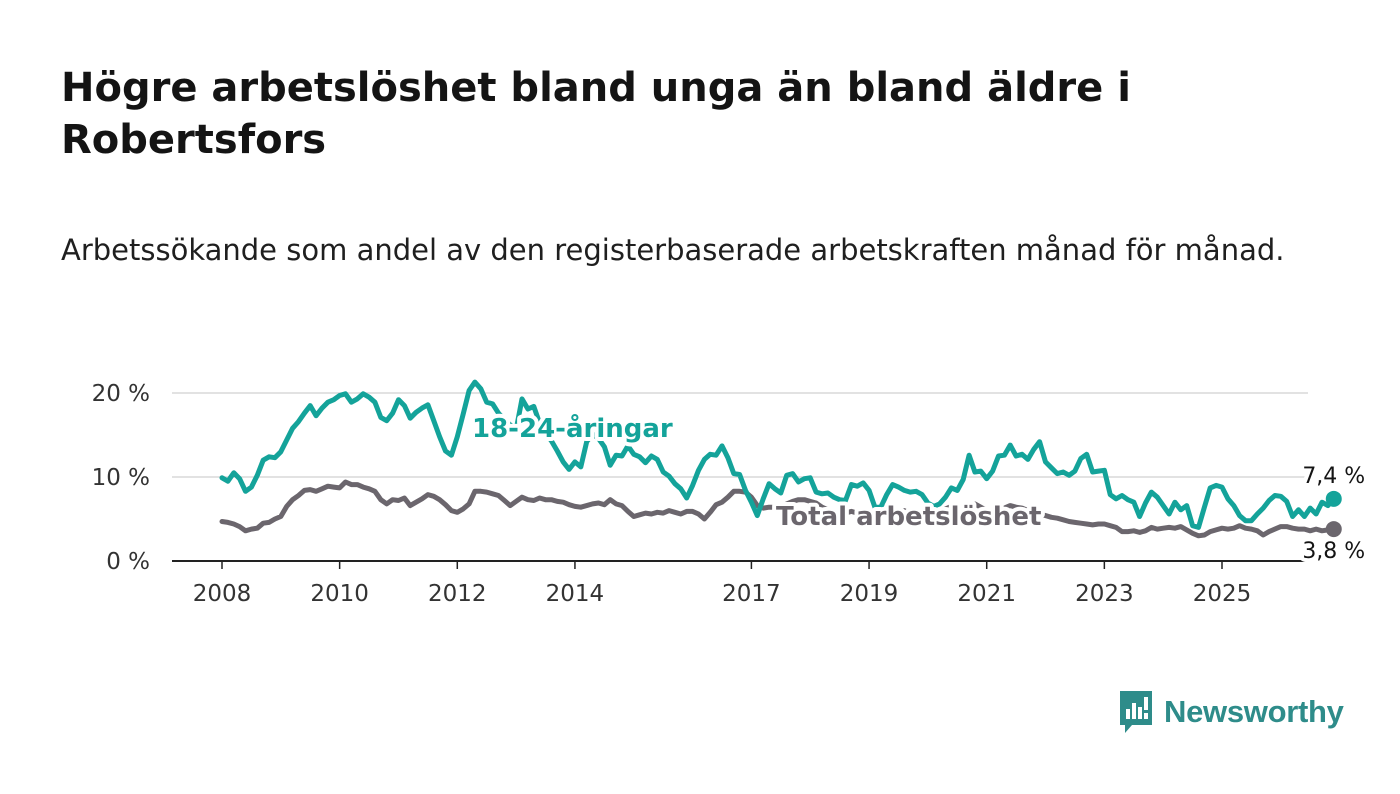  I want to click on x-tick-label: 2021, so click(986, 594).